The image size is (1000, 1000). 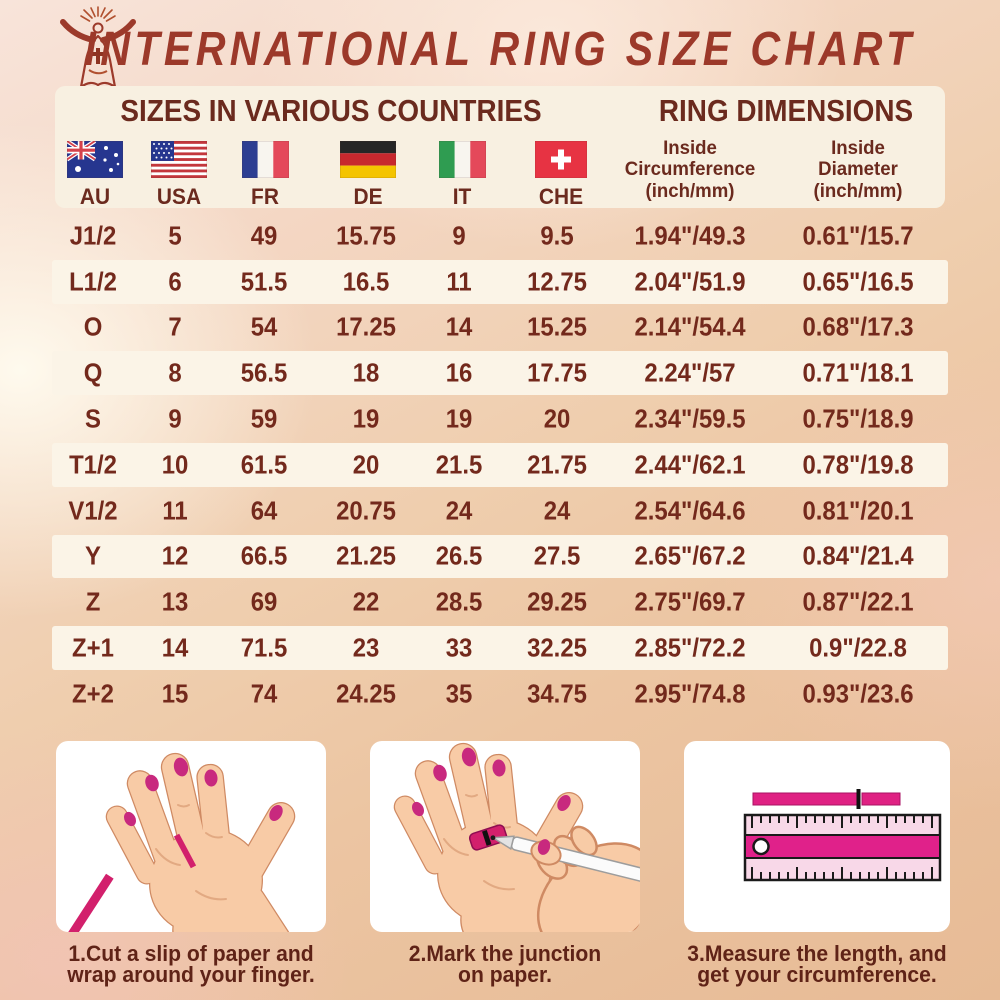 What do you see at coordinates (175, 418) in the screenshot?
I see `cell-usa: 9` at bounding box center [175, 418].